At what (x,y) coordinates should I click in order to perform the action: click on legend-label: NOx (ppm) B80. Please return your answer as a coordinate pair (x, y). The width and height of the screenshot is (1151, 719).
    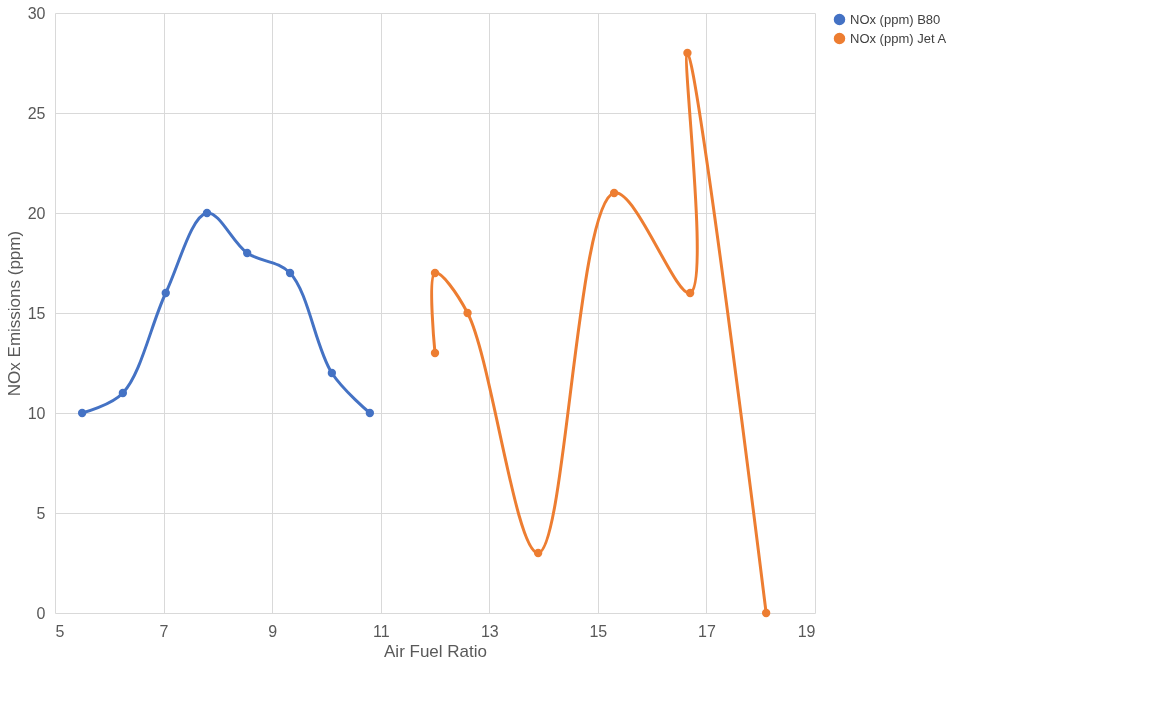
    Looking at the image, I should click on (895, 19).